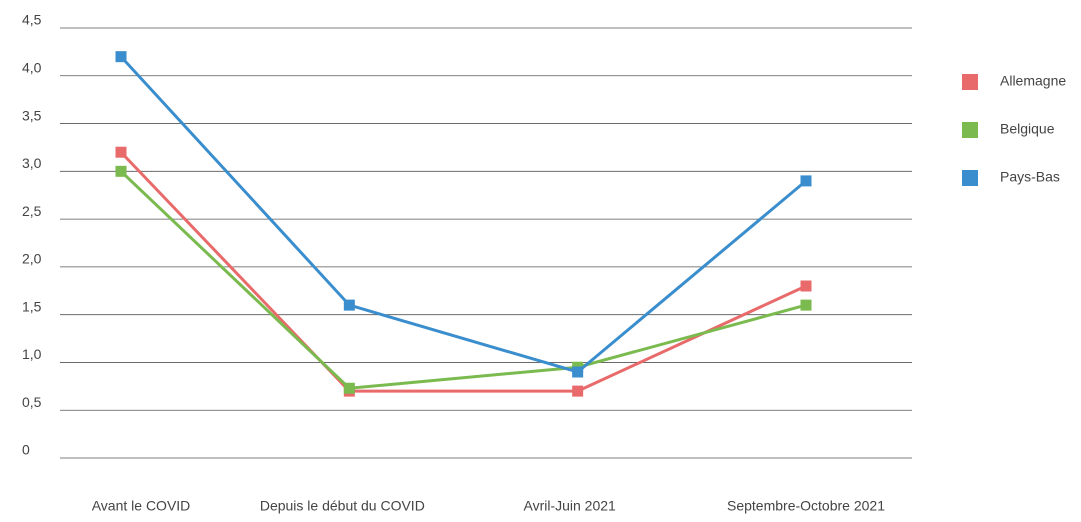  Describe the element at coordinates (806, 506) in the screenshot. I see `x-tick-label: Septembre-Octobre 2021` at that location.